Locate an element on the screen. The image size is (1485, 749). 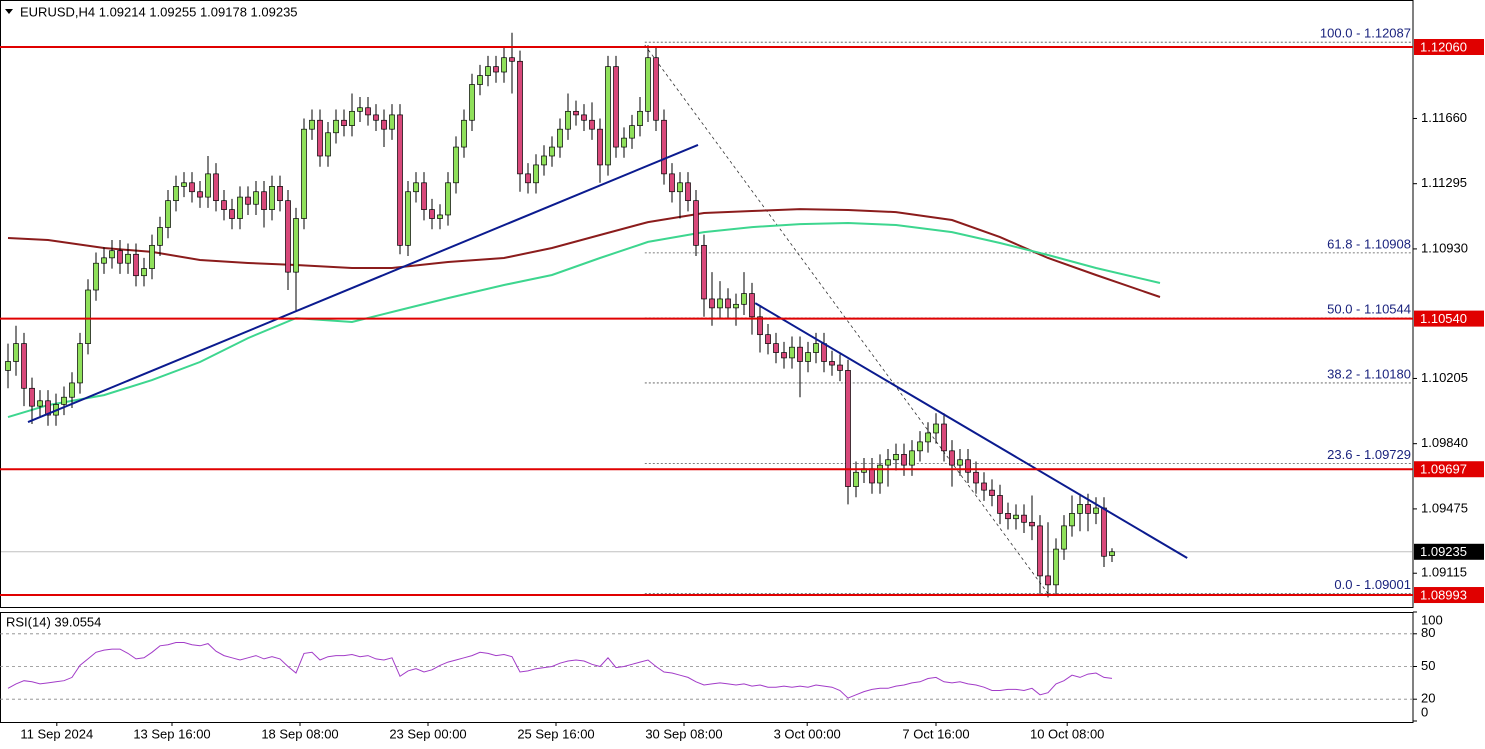
menu-arrow is located at coordinates (9, 11).